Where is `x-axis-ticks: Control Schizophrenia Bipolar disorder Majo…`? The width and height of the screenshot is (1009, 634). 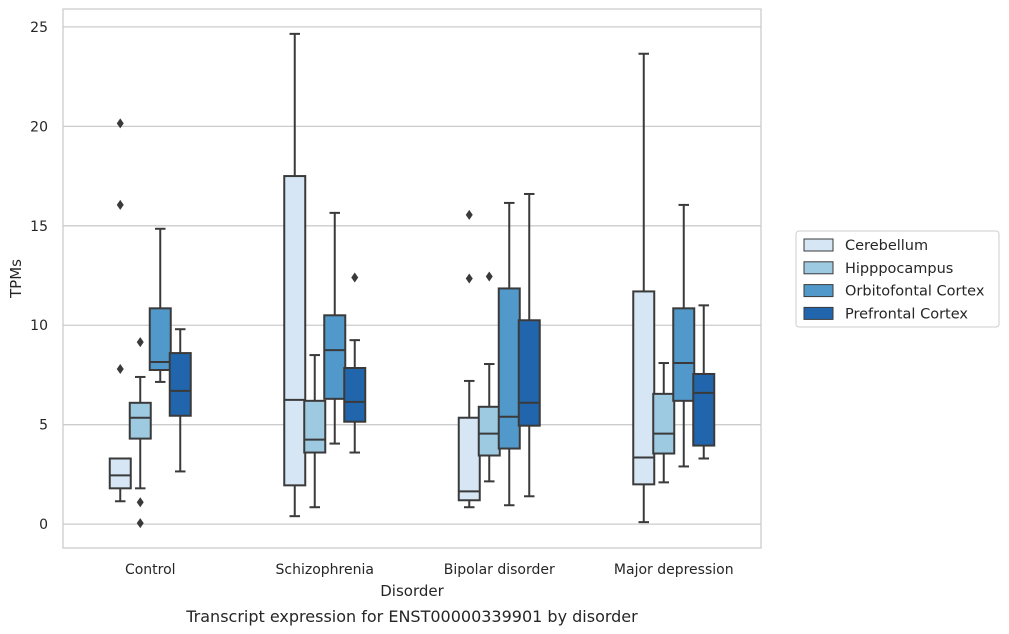 x-axis-ticks: Control Schizophrenia Bipolar disorder Majo… is located at coordinates (429, 570).